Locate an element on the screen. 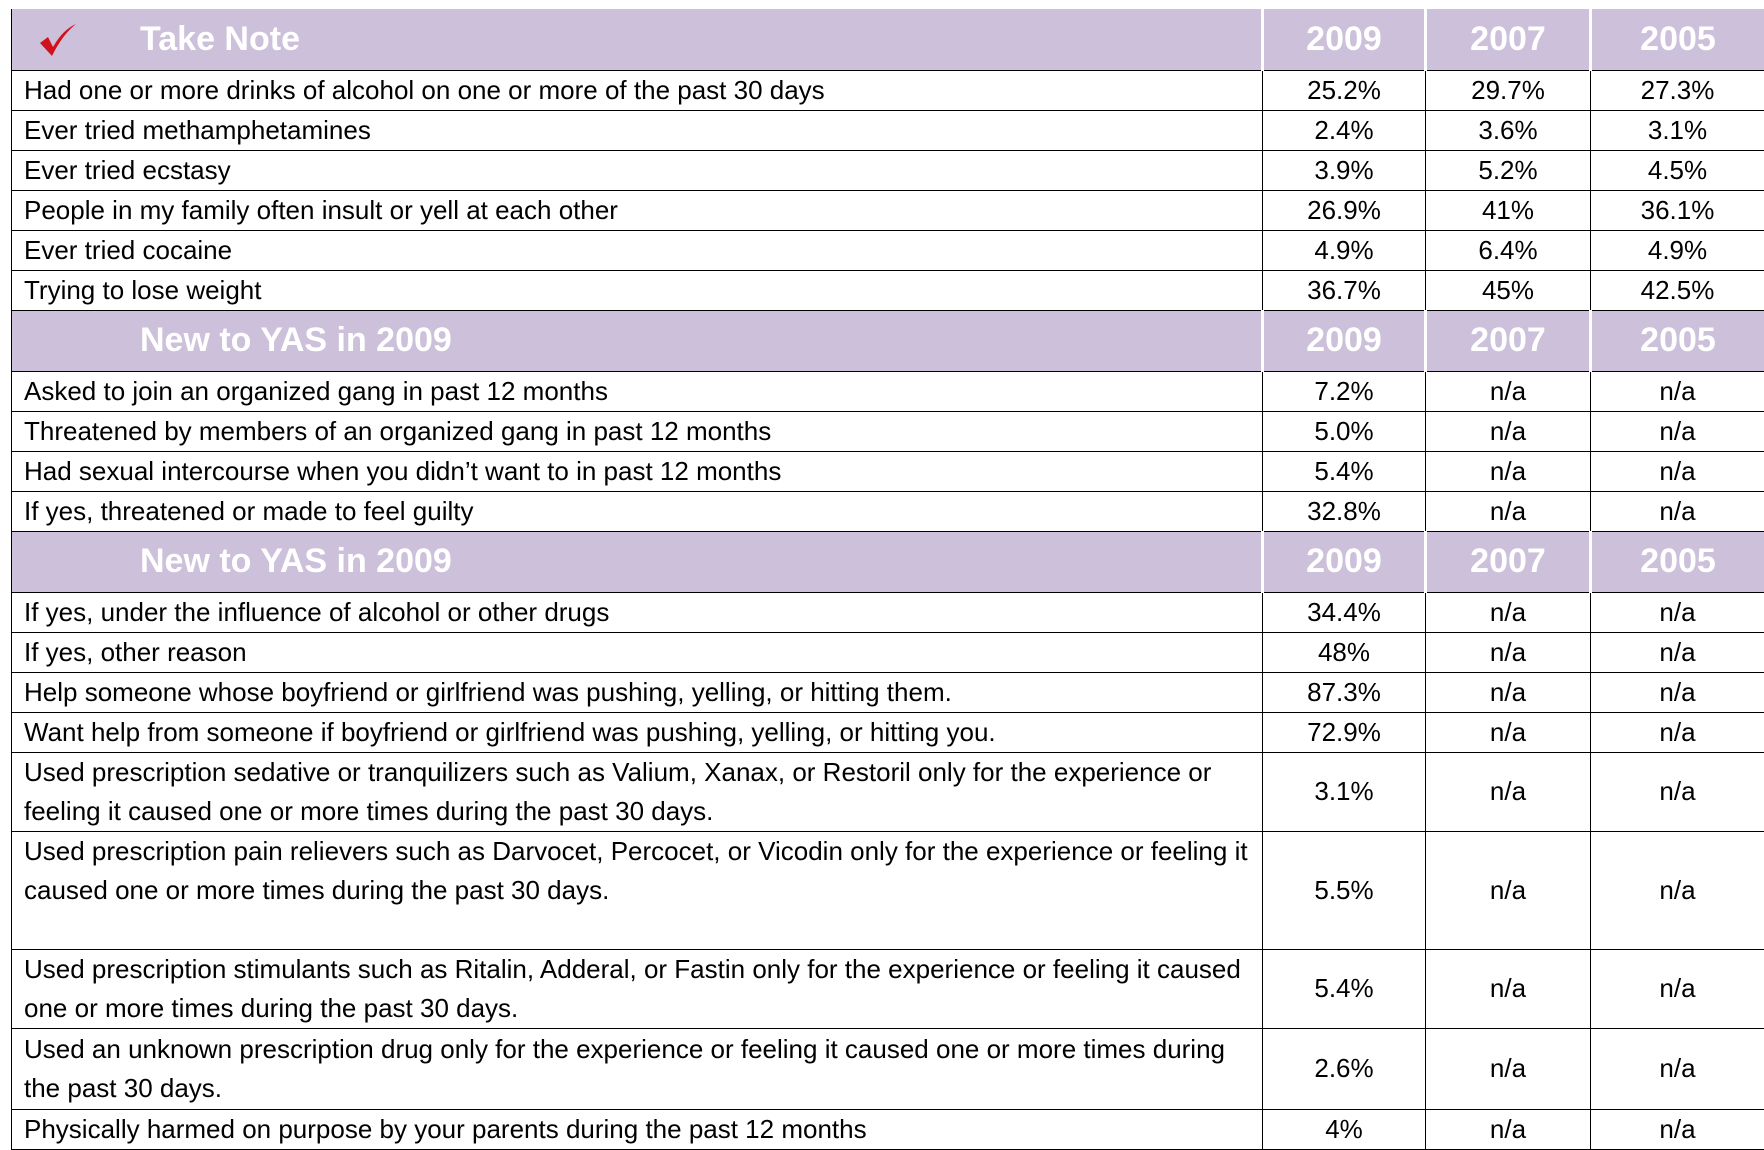 The width and height of the screenshot is (1764, 1150). value-cell: 3.6% is located at coordinates (1508, 130).